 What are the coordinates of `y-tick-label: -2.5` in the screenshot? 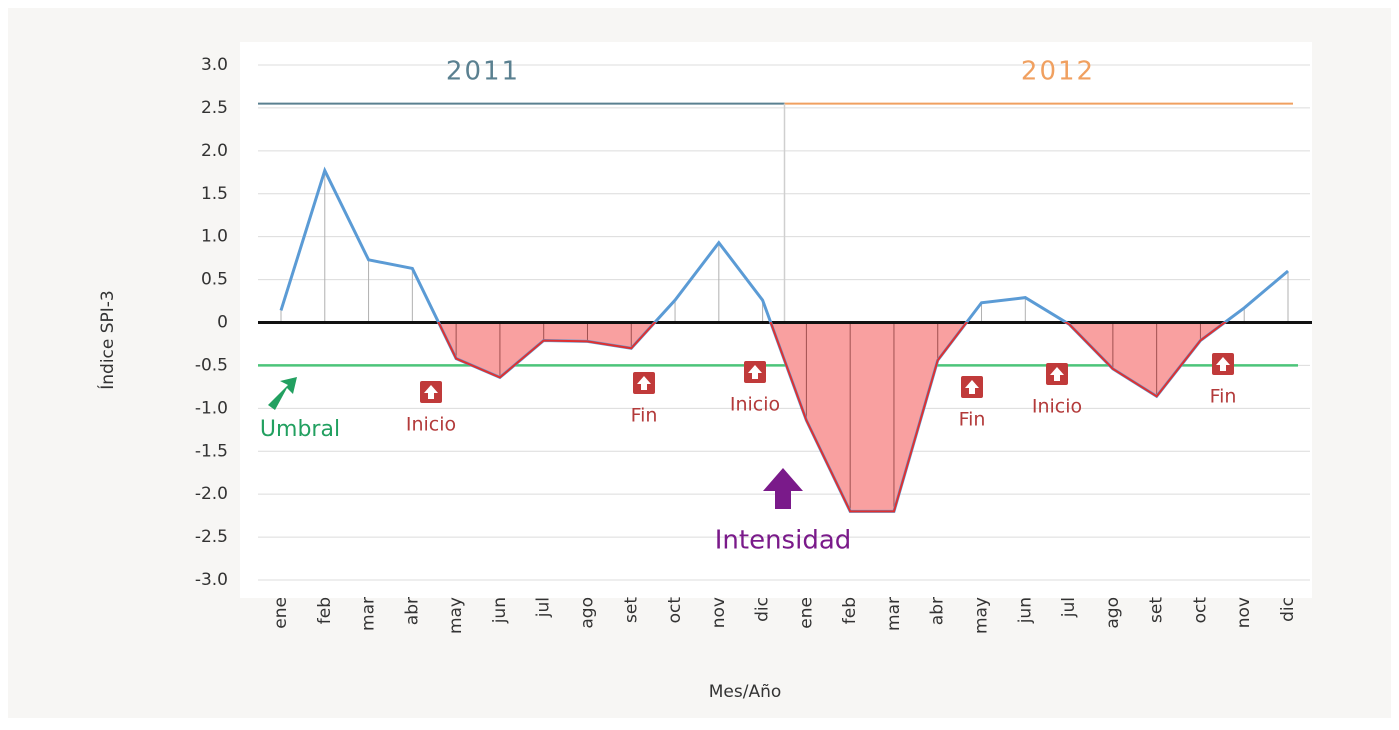 It's located at (211, 537).